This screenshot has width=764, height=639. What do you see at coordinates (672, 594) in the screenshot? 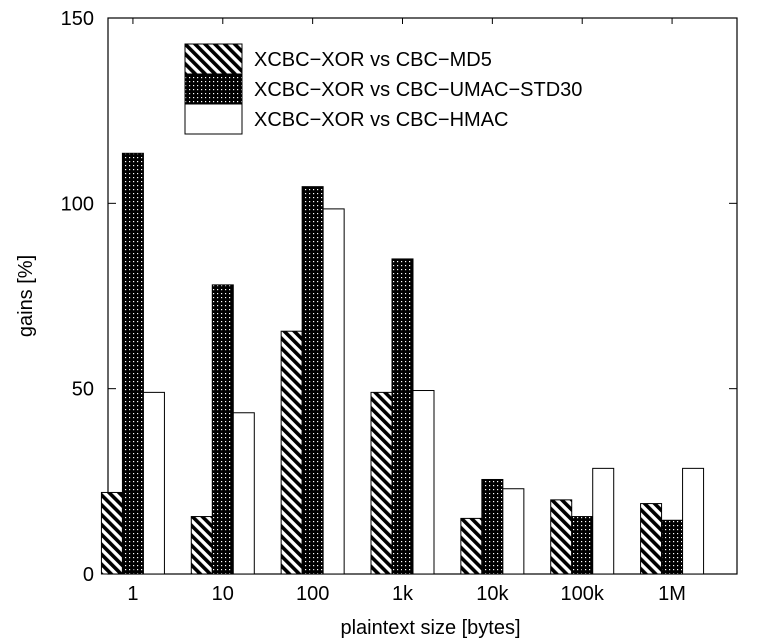
I see `x-tick-label: 1M` at bounding box center [672, 594].